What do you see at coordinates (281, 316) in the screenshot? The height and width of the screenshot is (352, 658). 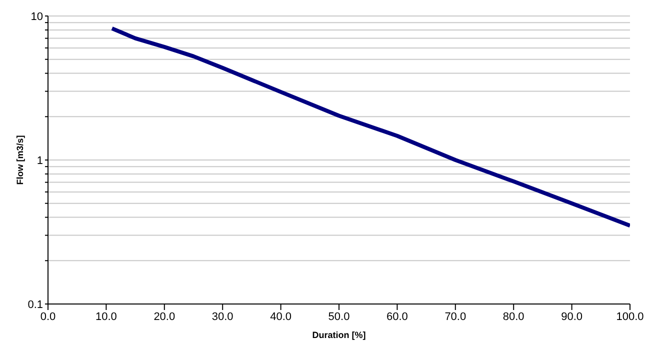 I see `x-tick-label: 40.0` at bounding box center [281, 316].